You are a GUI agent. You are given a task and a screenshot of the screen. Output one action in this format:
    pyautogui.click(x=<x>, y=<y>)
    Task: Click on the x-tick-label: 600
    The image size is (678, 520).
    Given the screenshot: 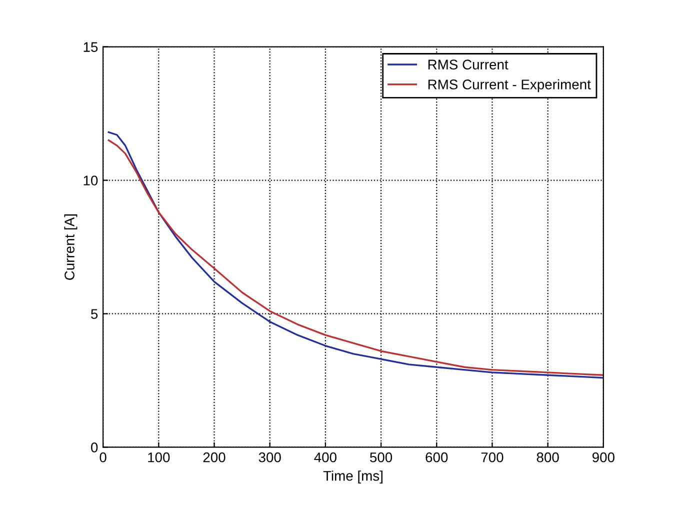 What is the action you would take?
    pyautogui.click(x=437, y=457)
    